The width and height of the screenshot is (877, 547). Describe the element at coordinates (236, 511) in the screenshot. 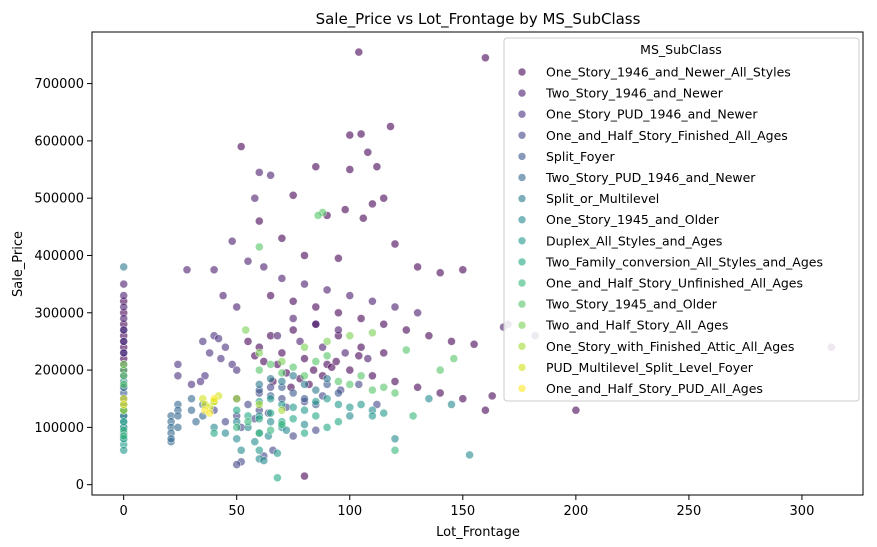

I see `x-tick-label: 50` at that location.